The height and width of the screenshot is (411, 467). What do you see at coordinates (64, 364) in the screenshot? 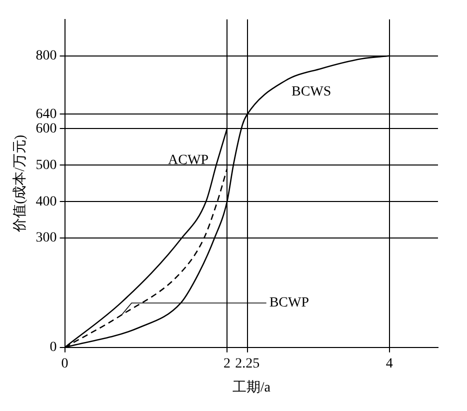
I see `x-tick-label: 0` at bounding box center [64, 364].